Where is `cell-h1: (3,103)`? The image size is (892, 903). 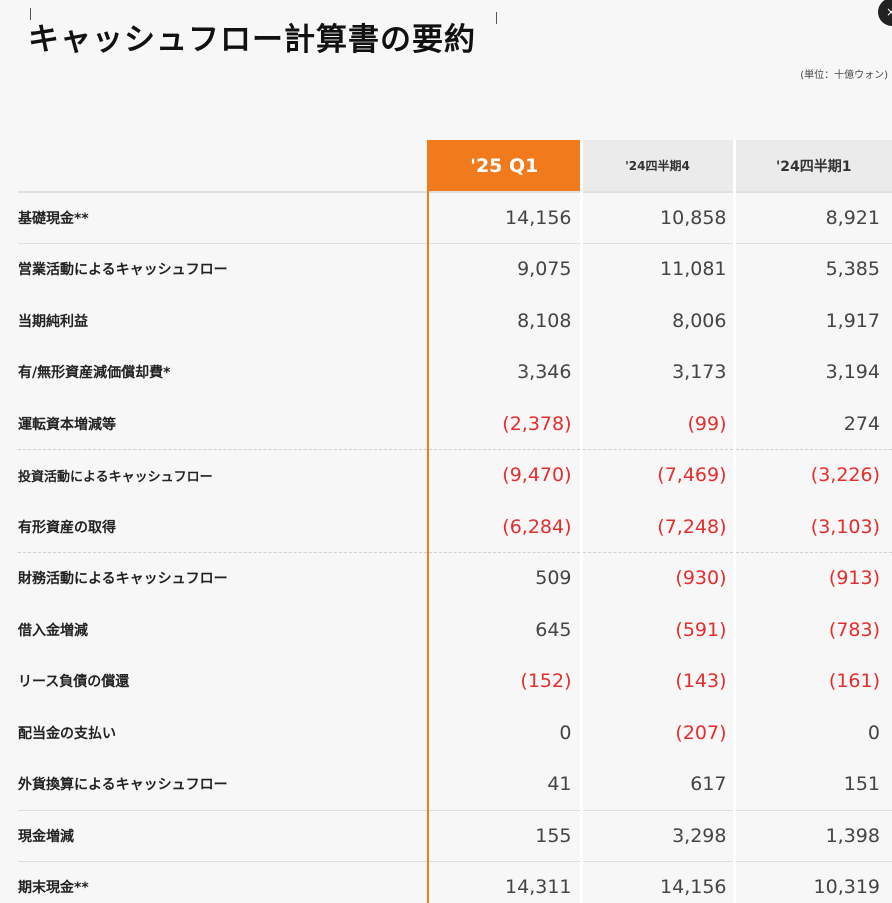
cell-h1: (3,103) is located at coordinates (812, 527).